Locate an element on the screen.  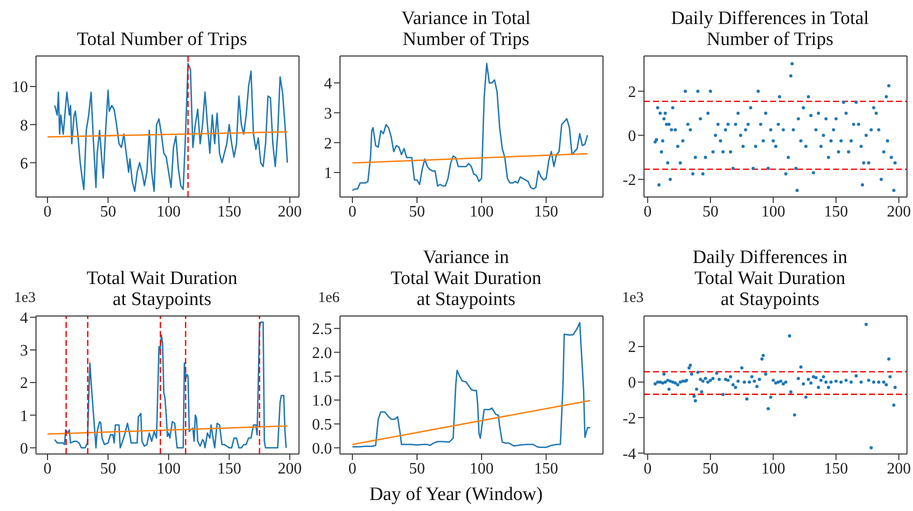
text: 1e6 is located at coordinates (329, 298).